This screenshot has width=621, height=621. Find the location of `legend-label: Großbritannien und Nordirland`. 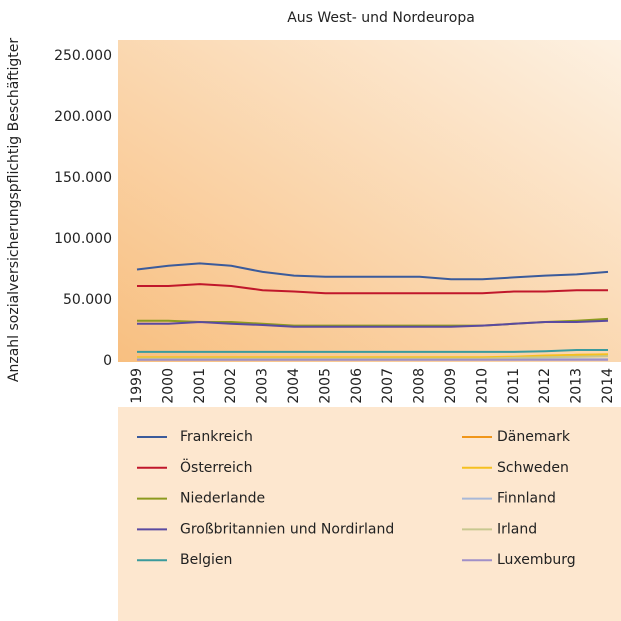

legend-label: Großbritannien und Nordirland is located at coordinates (287, 529).